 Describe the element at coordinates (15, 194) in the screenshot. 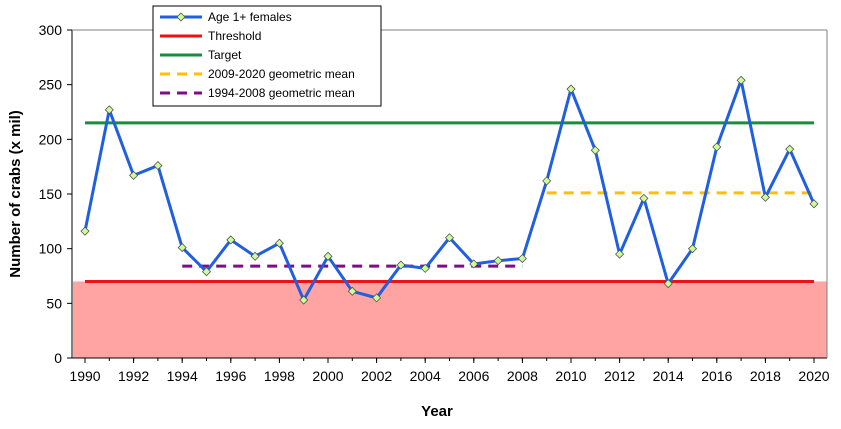

I see `y-axis-title: Number of crabs (x mil)` at that location.